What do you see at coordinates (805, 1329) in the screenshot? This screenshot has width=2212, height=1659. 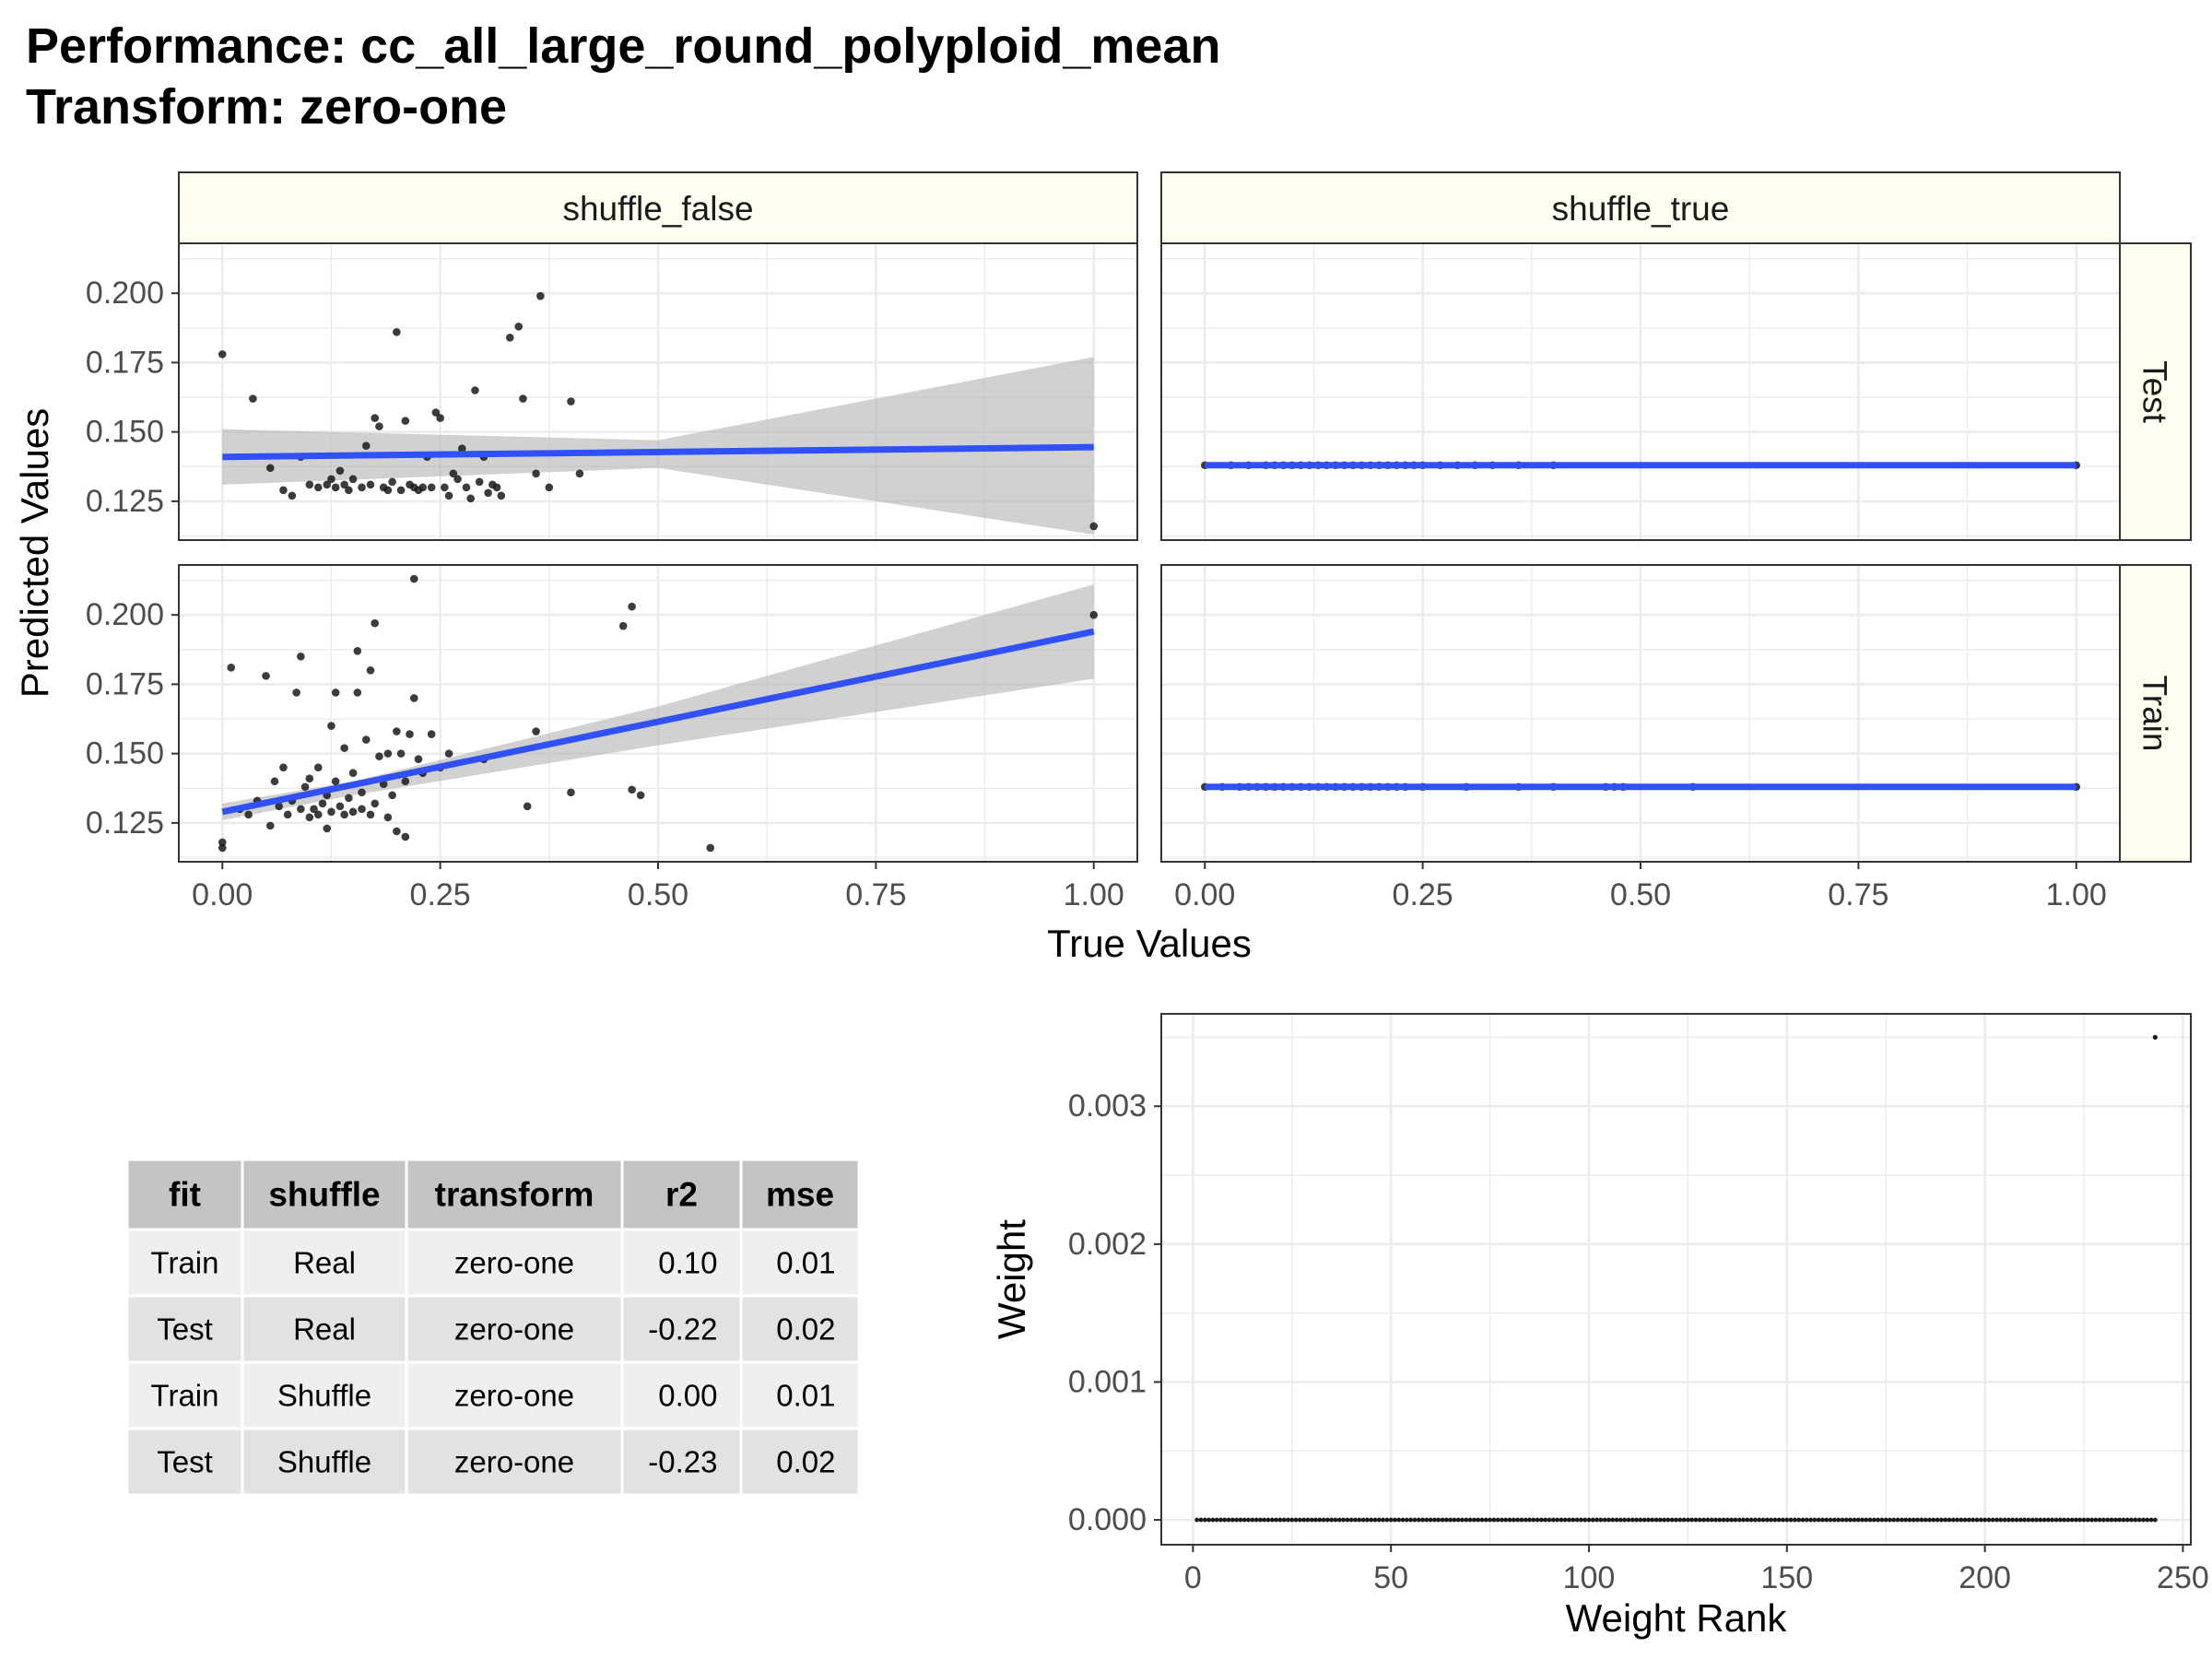 I see `table-cell-text: 0.02` at bounding box center [805, 1329].